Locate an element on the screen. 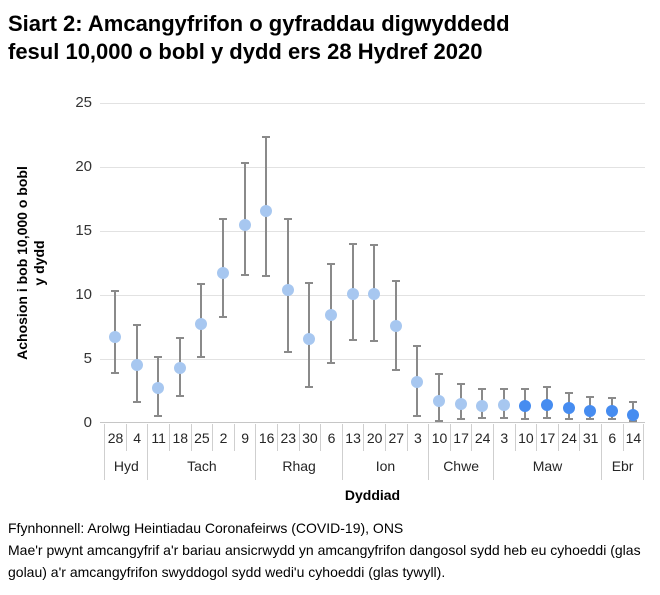 The width and height of the screenshot is (660, 595). date-tick-label: 30 is located at coordinates (309, 437).